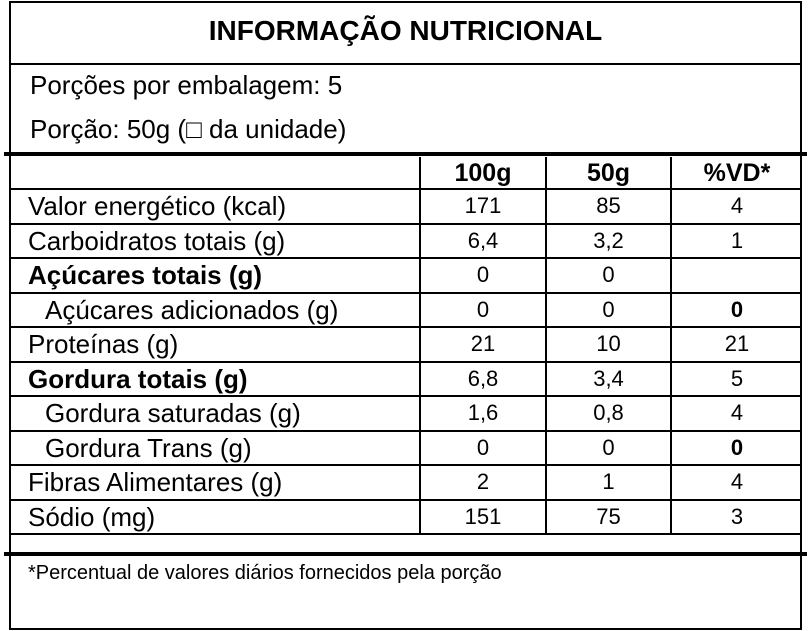 This screenshot has height=631, width=811. What do you see at coordinates (608, 413) in the screenshot?
I see `nutrient-value: 0,8` at bounding box center [608, 413].